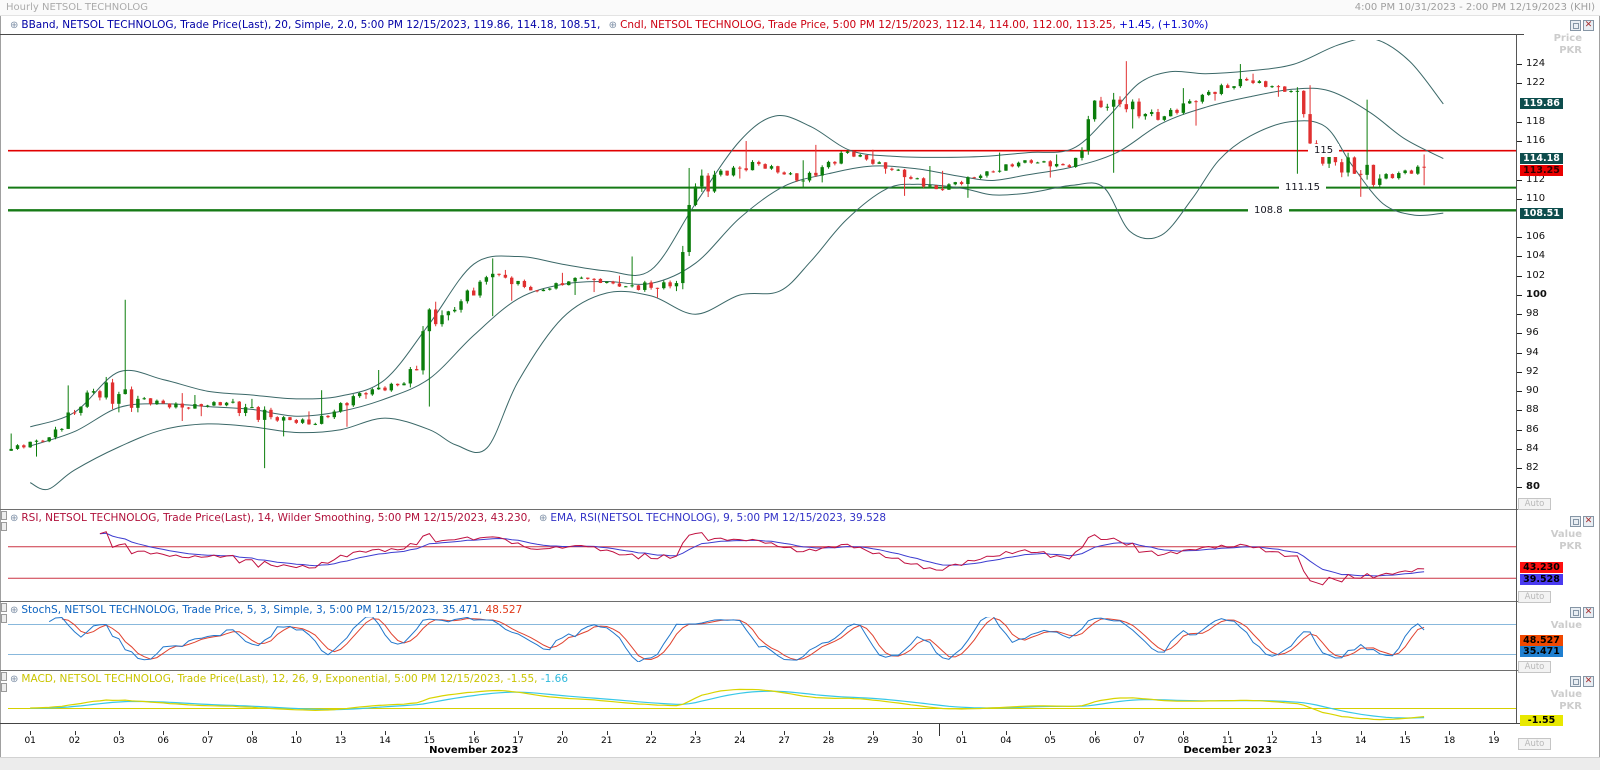  I want to click on rsi-indicator-icon: ⊕, so click(14, 518).